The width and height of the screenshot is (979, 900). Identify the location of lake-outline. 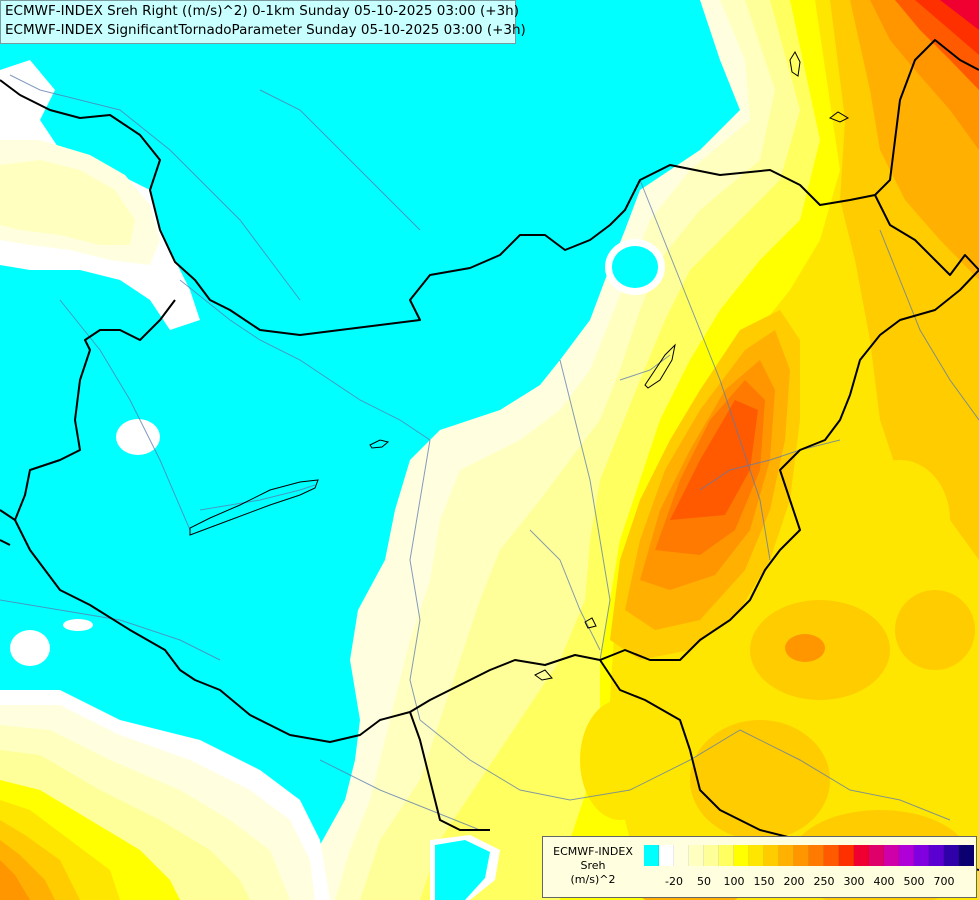
(254, 507).